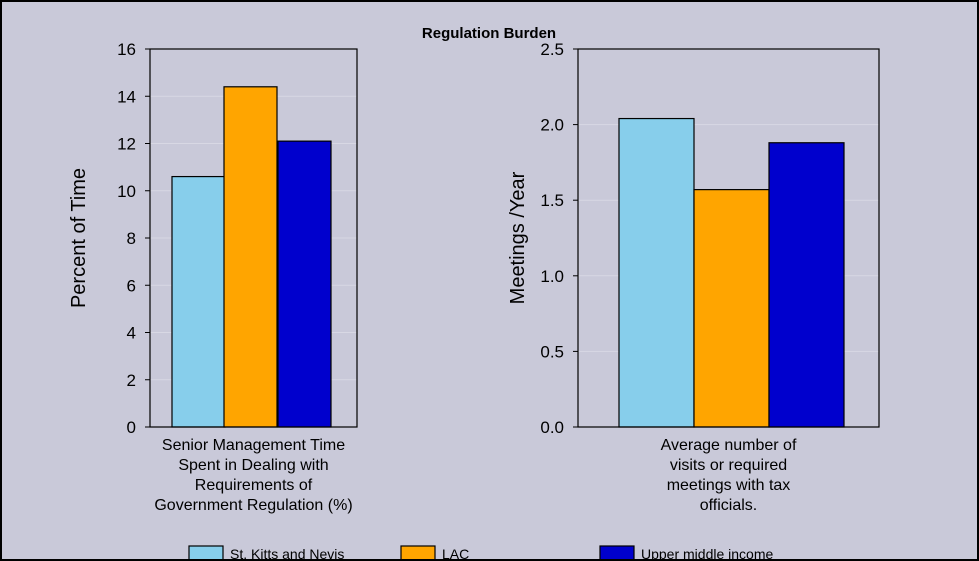 Image resolution: width=979 pixels, height=561 pixels. What do you see at coordinates (552, 125) in the screenshot?
I see `y-tick-label: 2.0` at bounding box center [552, 125].